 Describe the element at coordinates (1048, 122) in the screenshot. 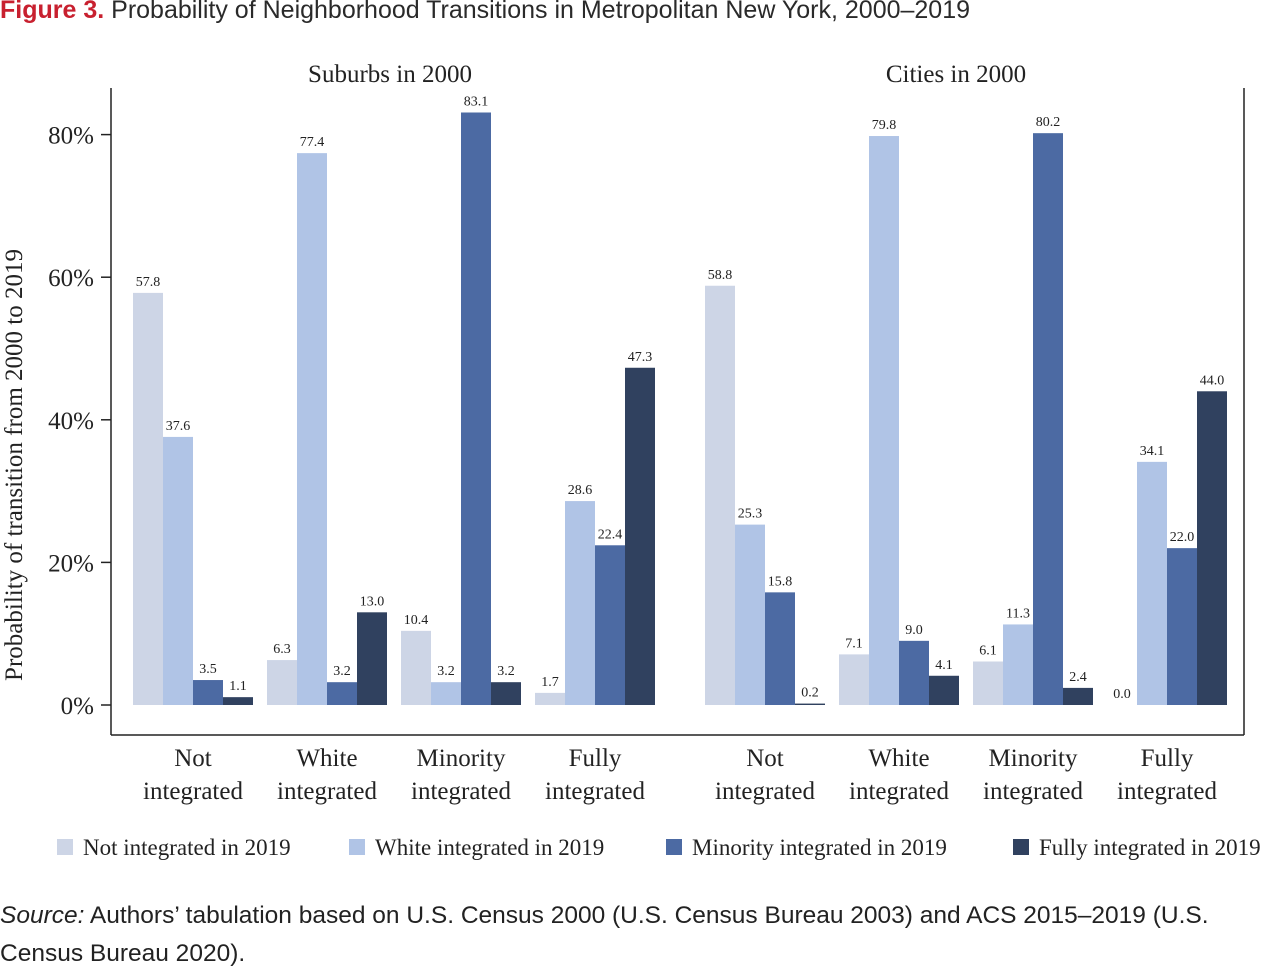

I see `data-label: 80.2` at that location.